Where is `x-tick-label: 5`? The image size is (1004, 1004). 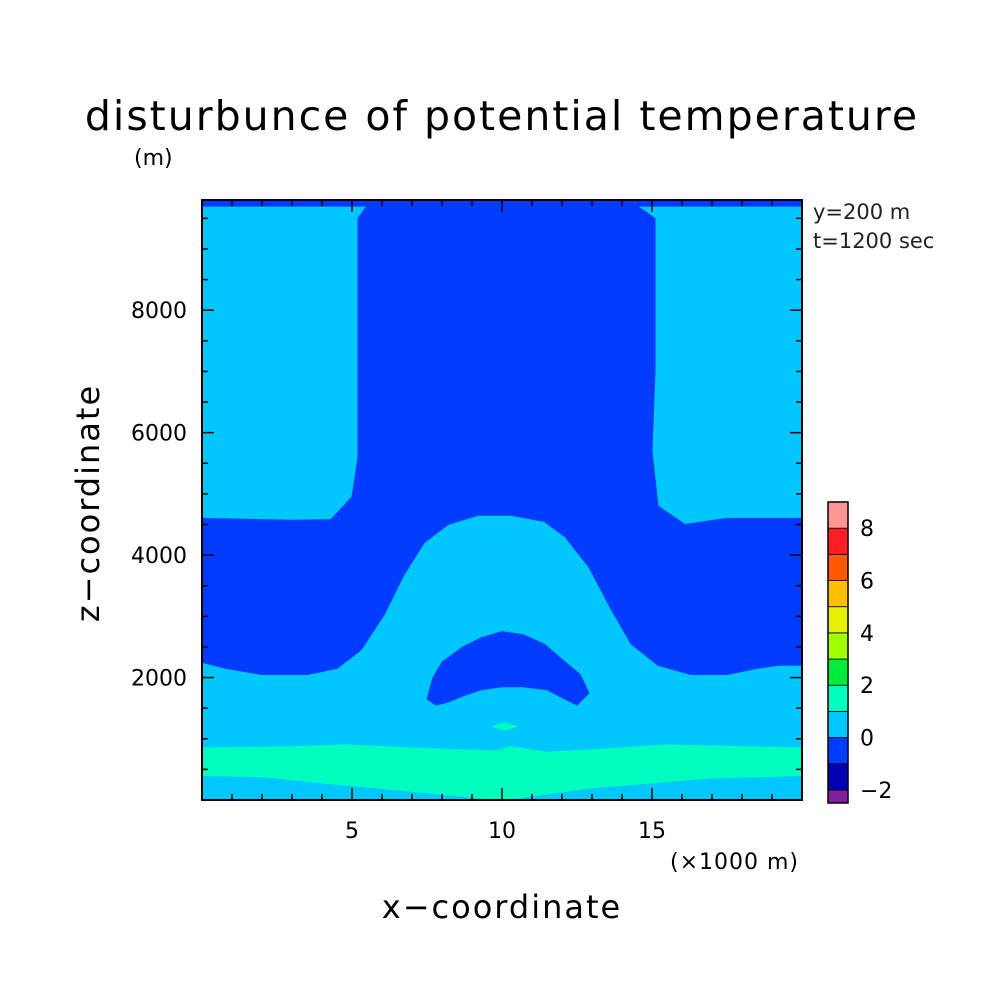
x-tick-label: 5 is located at coordinates (352, 831).